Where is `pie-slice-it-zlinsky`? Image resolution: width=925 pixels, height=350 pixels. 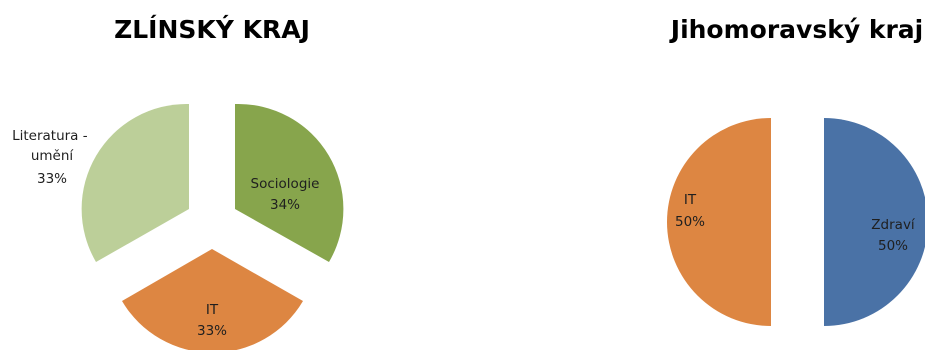 pie-slice-it-zlinsky is located at coordinates (212, 299).